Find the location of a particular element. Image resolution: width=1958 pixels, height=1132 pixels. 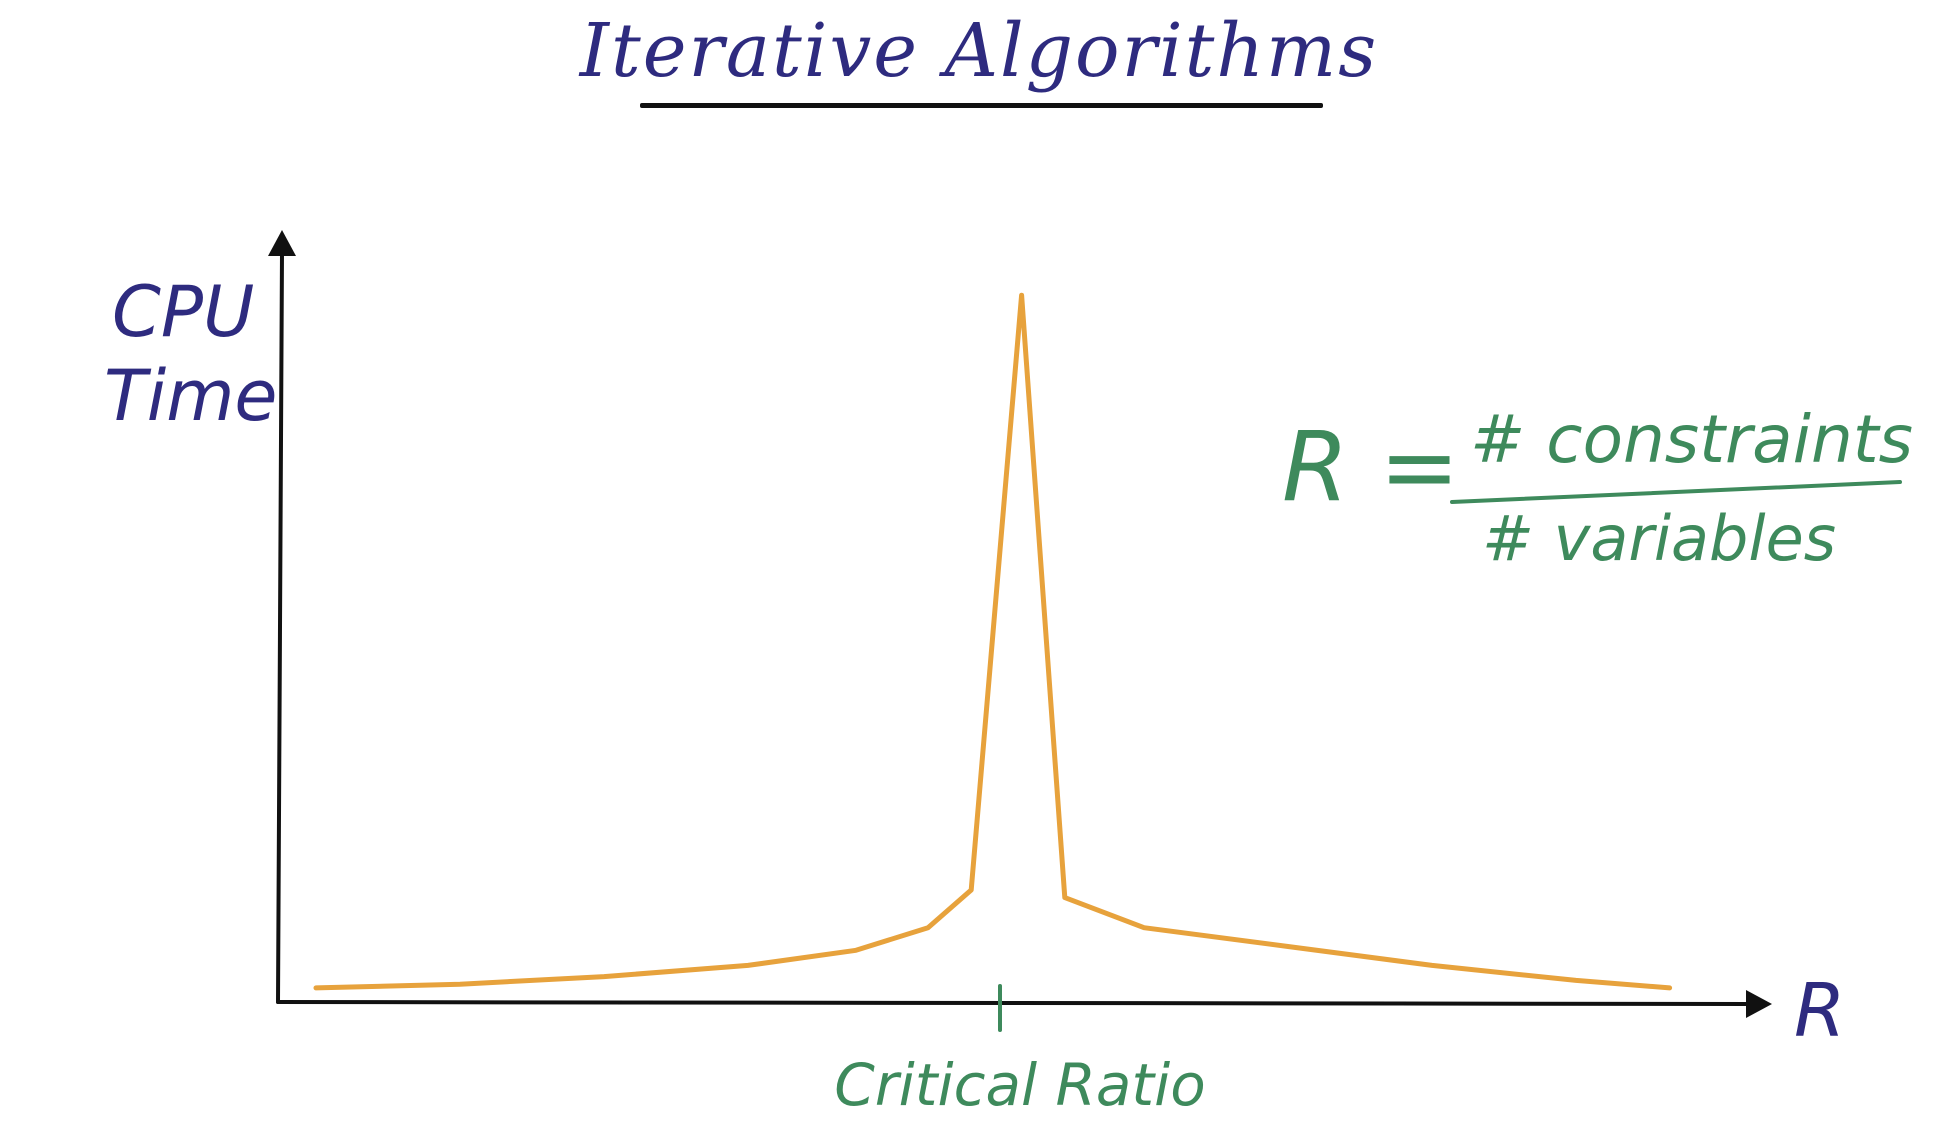

title-underline is located at coordinates (981, 105).